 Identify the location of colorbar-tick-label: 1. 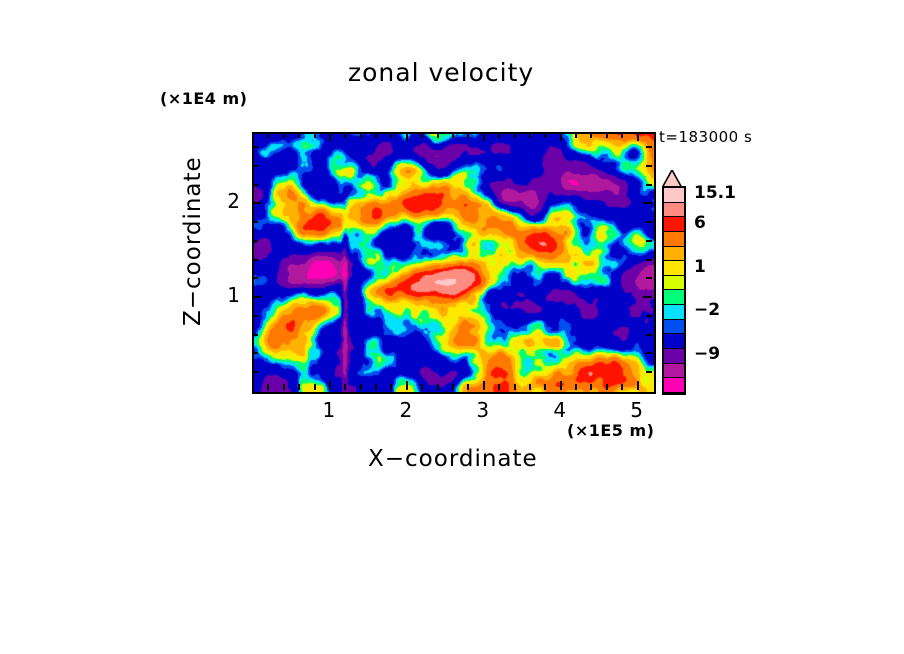
(700, 266).